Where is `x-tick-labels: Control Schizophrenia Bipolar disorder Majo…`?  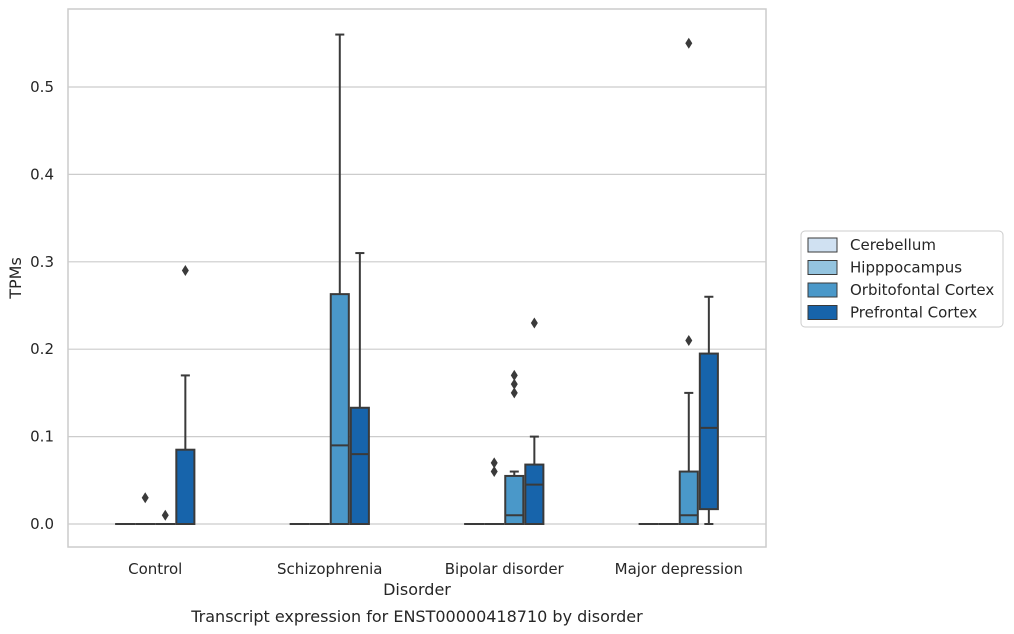 x-tick-labels: Control Schizophrenia Bipolar disorder Majo… is located at coordinates (435, 569).